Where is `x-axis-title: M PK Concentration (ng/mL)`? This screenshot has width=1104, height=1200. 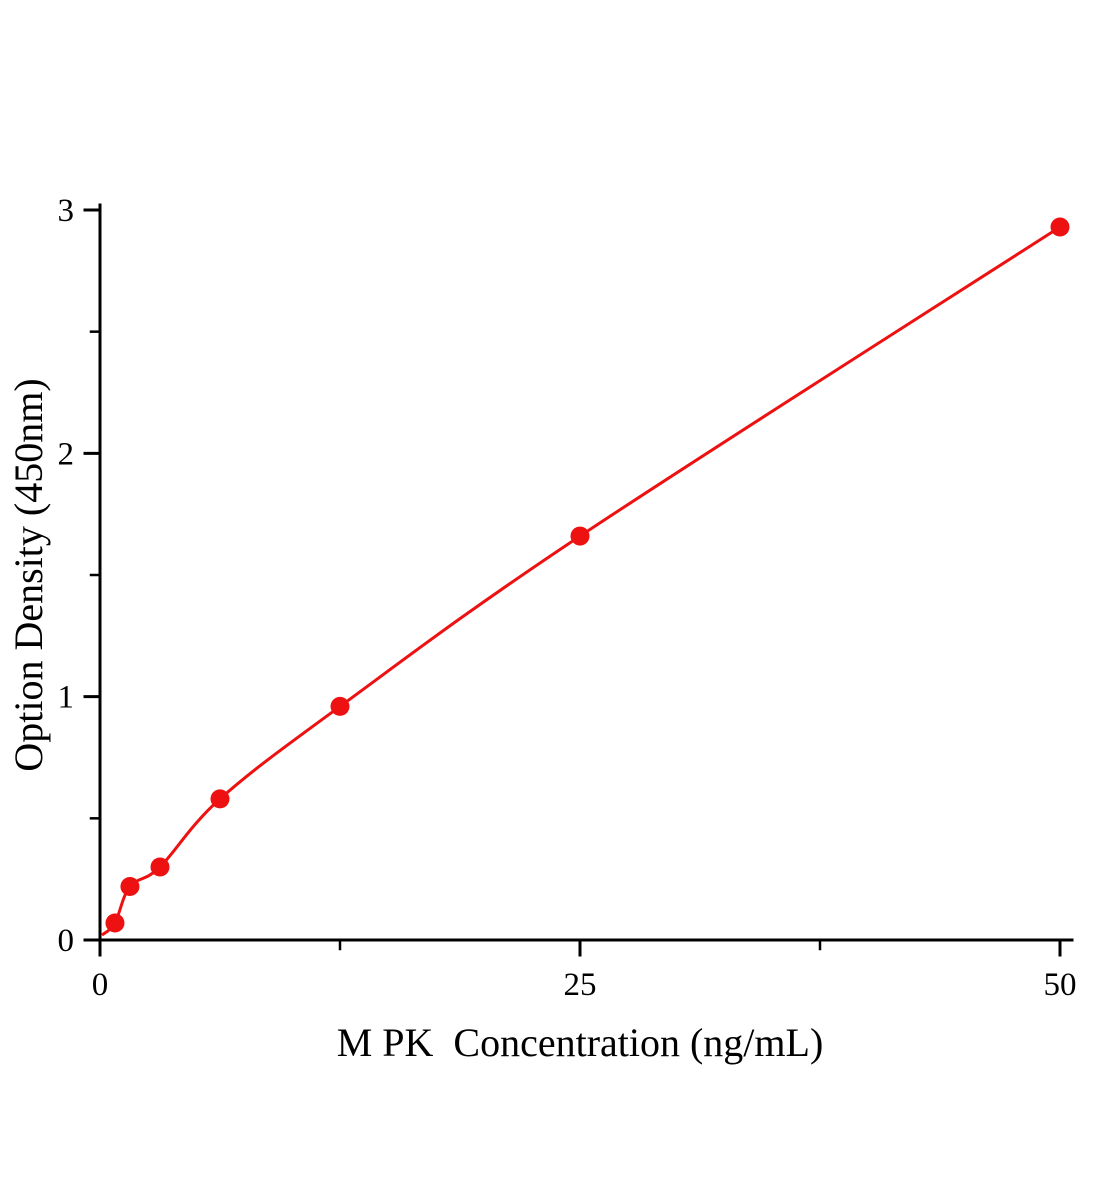
x-axis-title: M PK Concentration (ng/mL) is located at coordinates (580, 1042).